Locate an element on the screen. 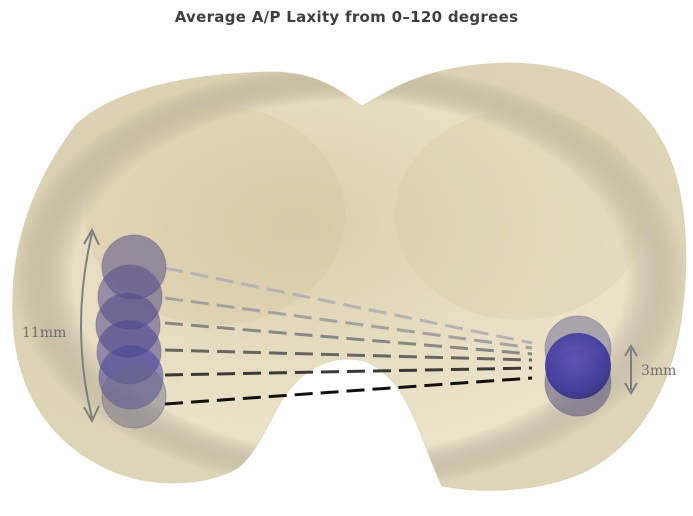 The height and width of the screenshot is (516, 693). medial-range-label: 11mm is located at coordinates (44, 333).